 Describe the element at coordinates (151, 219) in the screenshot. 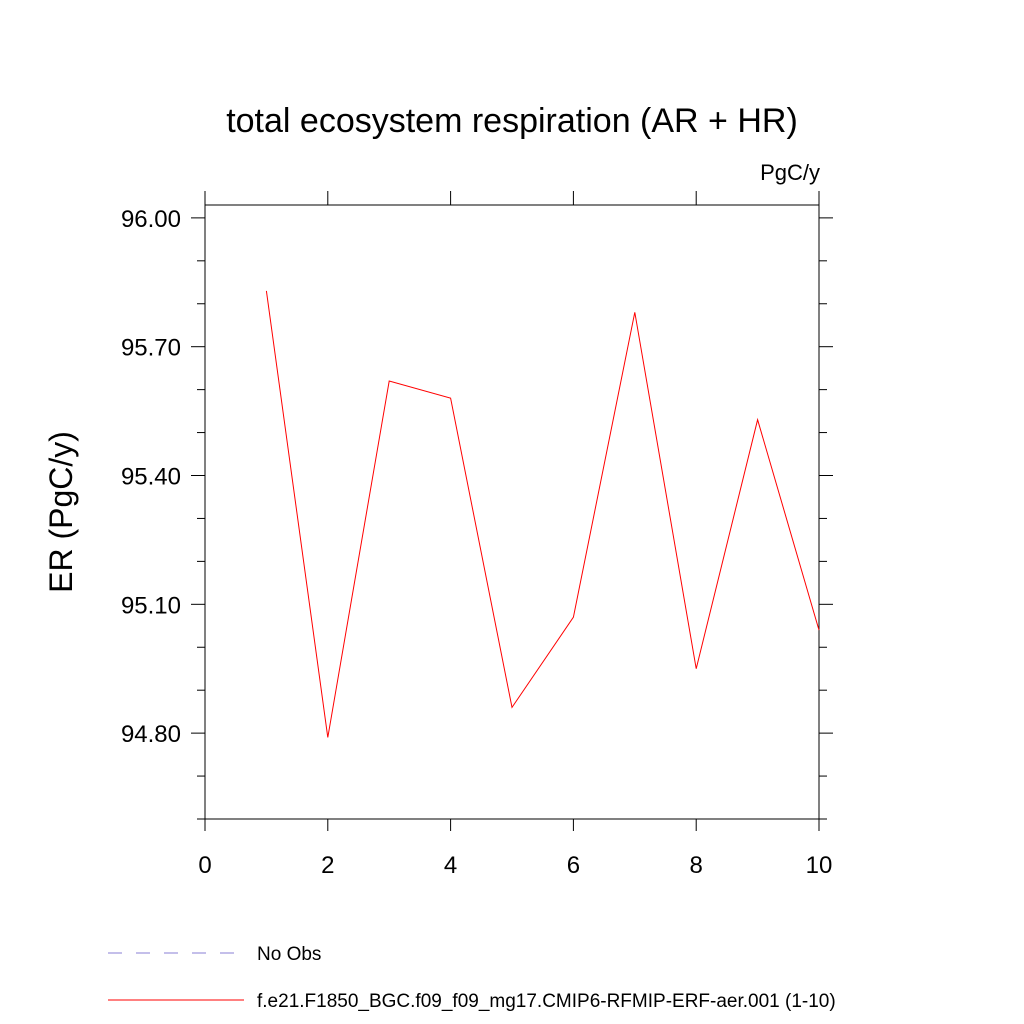

I see `y-tick-label: 96.00` at that location.